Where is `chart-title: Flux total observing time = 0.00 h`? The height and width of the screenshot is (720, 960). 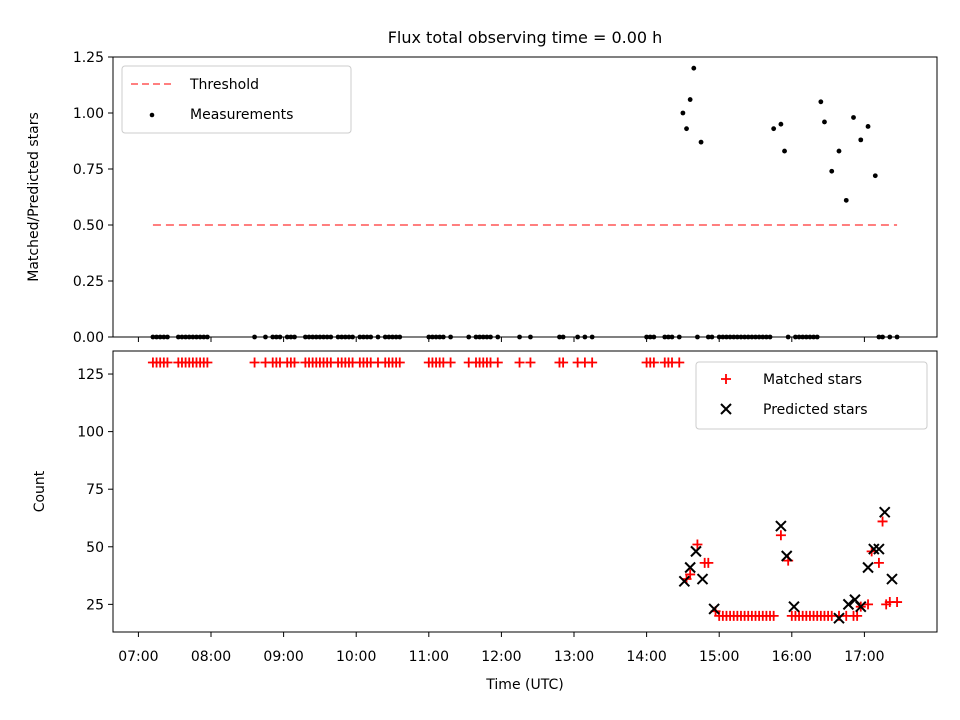
chart-title: Flux total observing time = 0.00 h is located at coordinates (525, 37).